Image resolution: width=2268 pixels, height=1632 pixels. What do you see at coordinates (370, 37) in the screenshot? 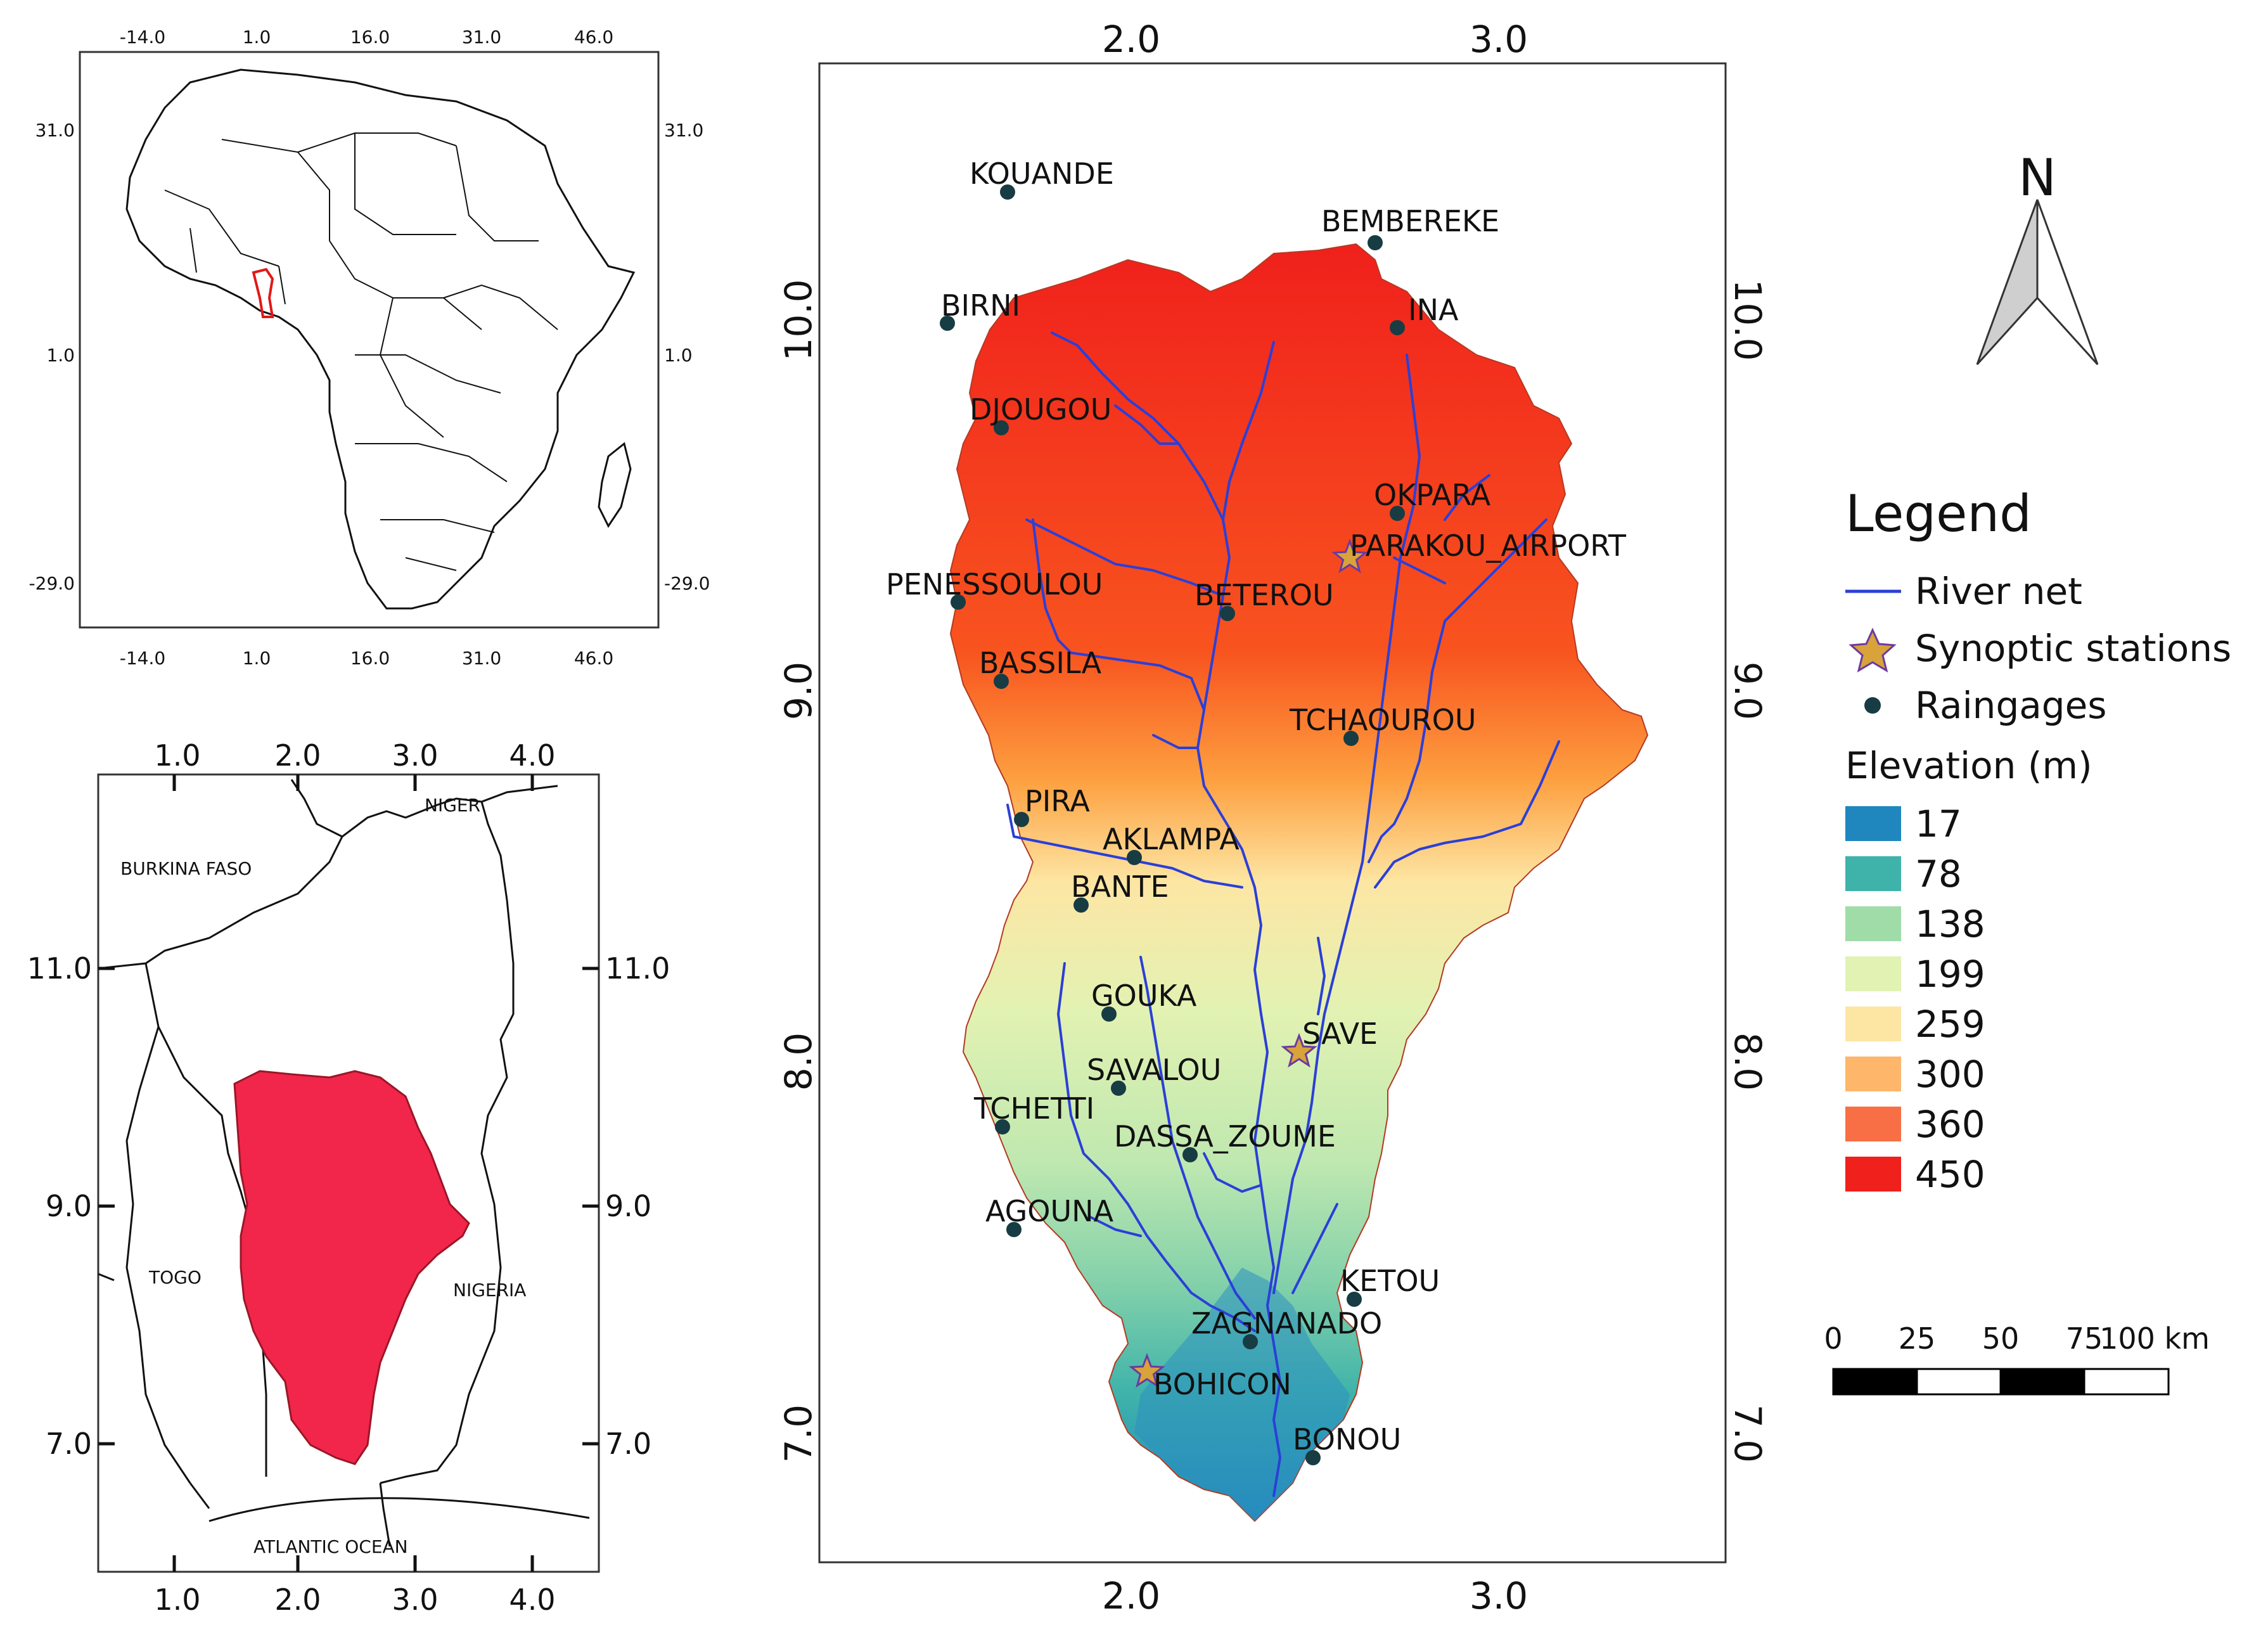
I see `africa-x-tick-top: 16.0` at bounding box center [370, 37].